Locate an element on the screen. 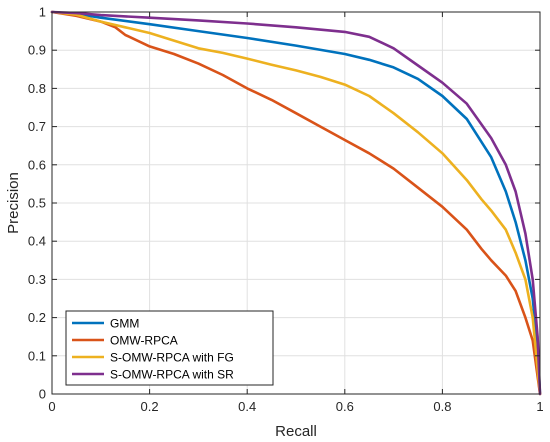 The width and height of the screenshot is (550, 442). y-tick-label: 0.1 is located at coordinates (37, 355).